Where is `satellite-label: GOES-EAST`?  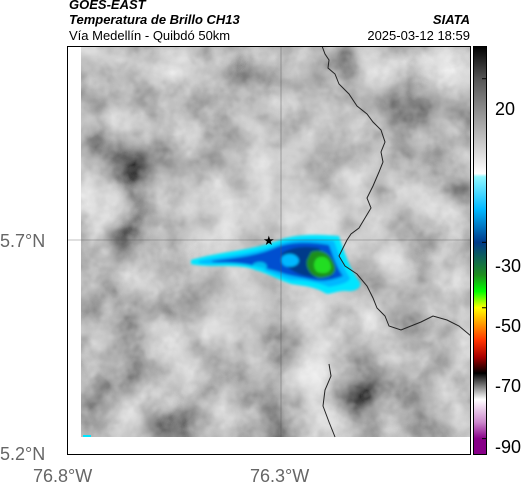
satellite-label: GOES-EAST is located at coordinates (107, 6).